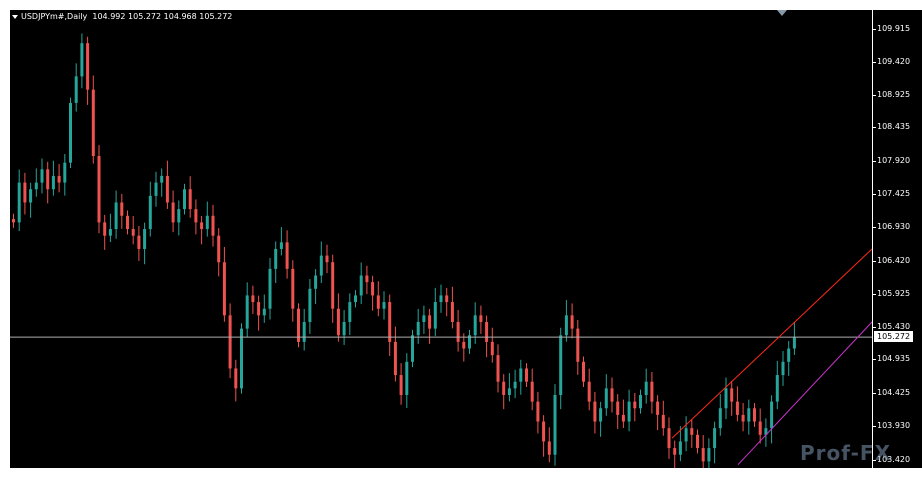 The width and height of the screenshot is (922, 479). Describe the element at coordinates (782, 13) in the screenshot. I see `chart-shift-marker-icon` at that location.